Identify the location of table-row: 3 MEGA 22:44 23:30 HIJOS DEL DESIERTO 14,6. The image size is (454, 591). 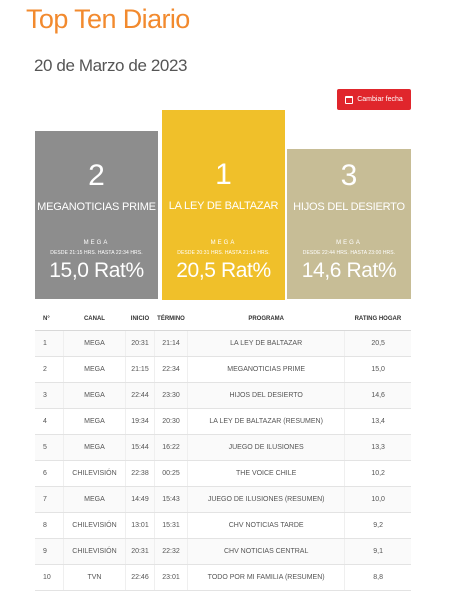
(223, 395).